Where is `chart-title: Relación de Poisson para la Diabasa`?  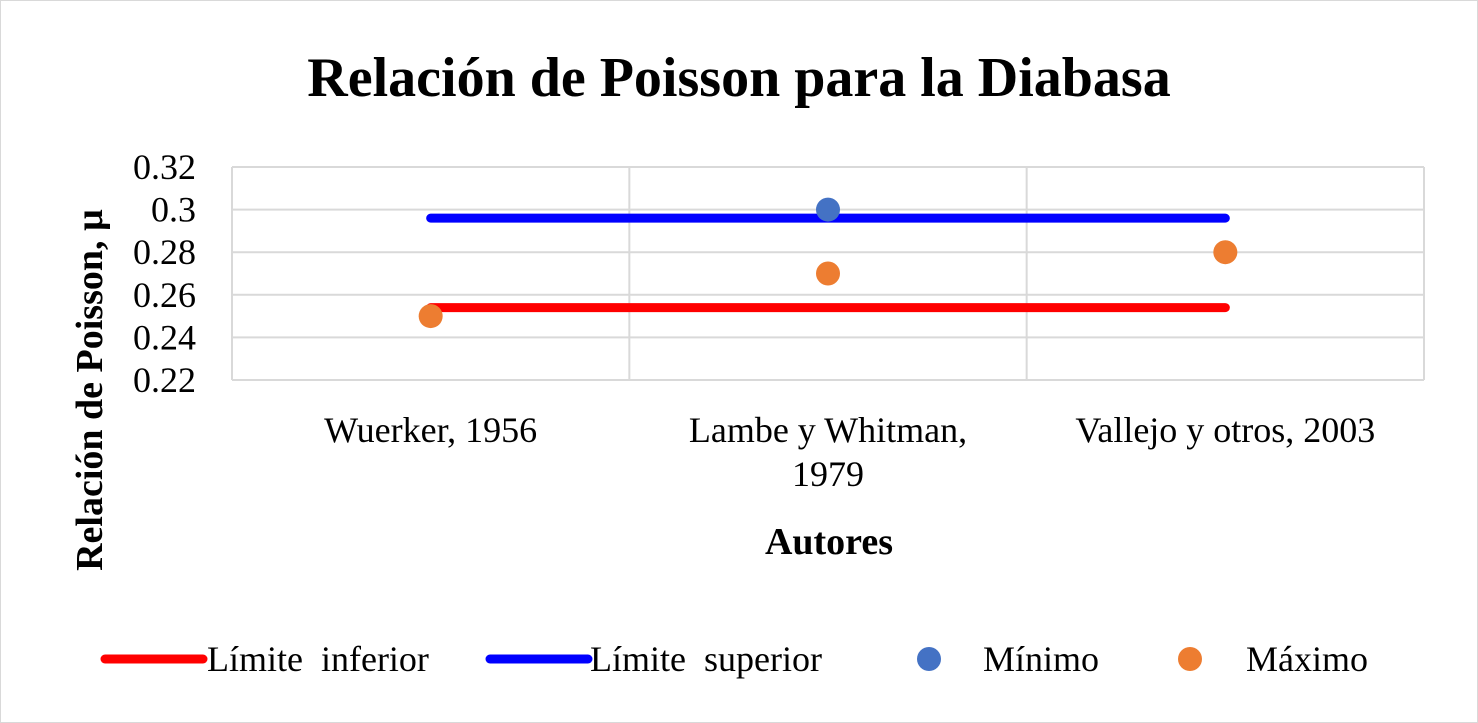 chart-title: Relación de Poisson para la Diabasa is located at coordinates (738, 78).